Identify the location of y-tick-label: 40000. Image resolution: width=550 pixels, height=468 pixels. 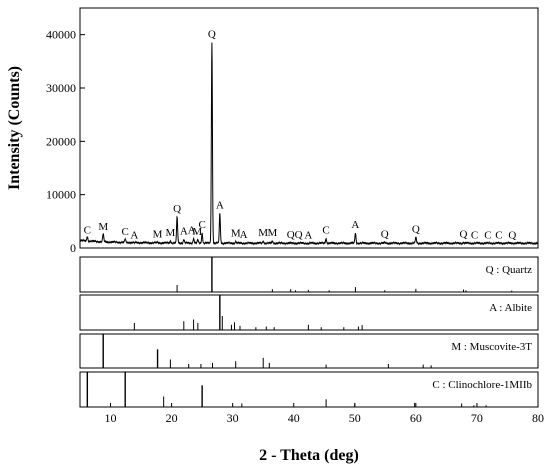
(61, 35).